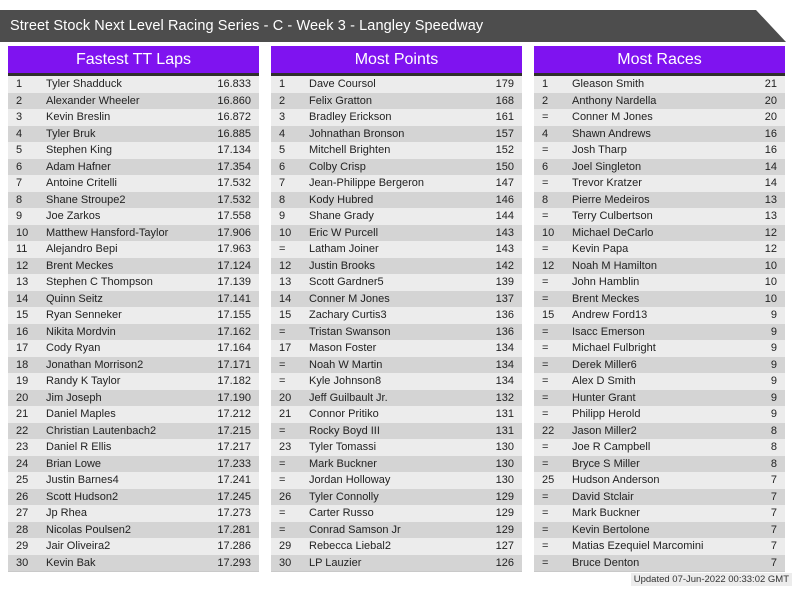 Image resolution: width=800 pixels, height=600 pixels. Describe the element at coordinates (22, 496) in the screenshot. I see `row-rank: 26` at that location.